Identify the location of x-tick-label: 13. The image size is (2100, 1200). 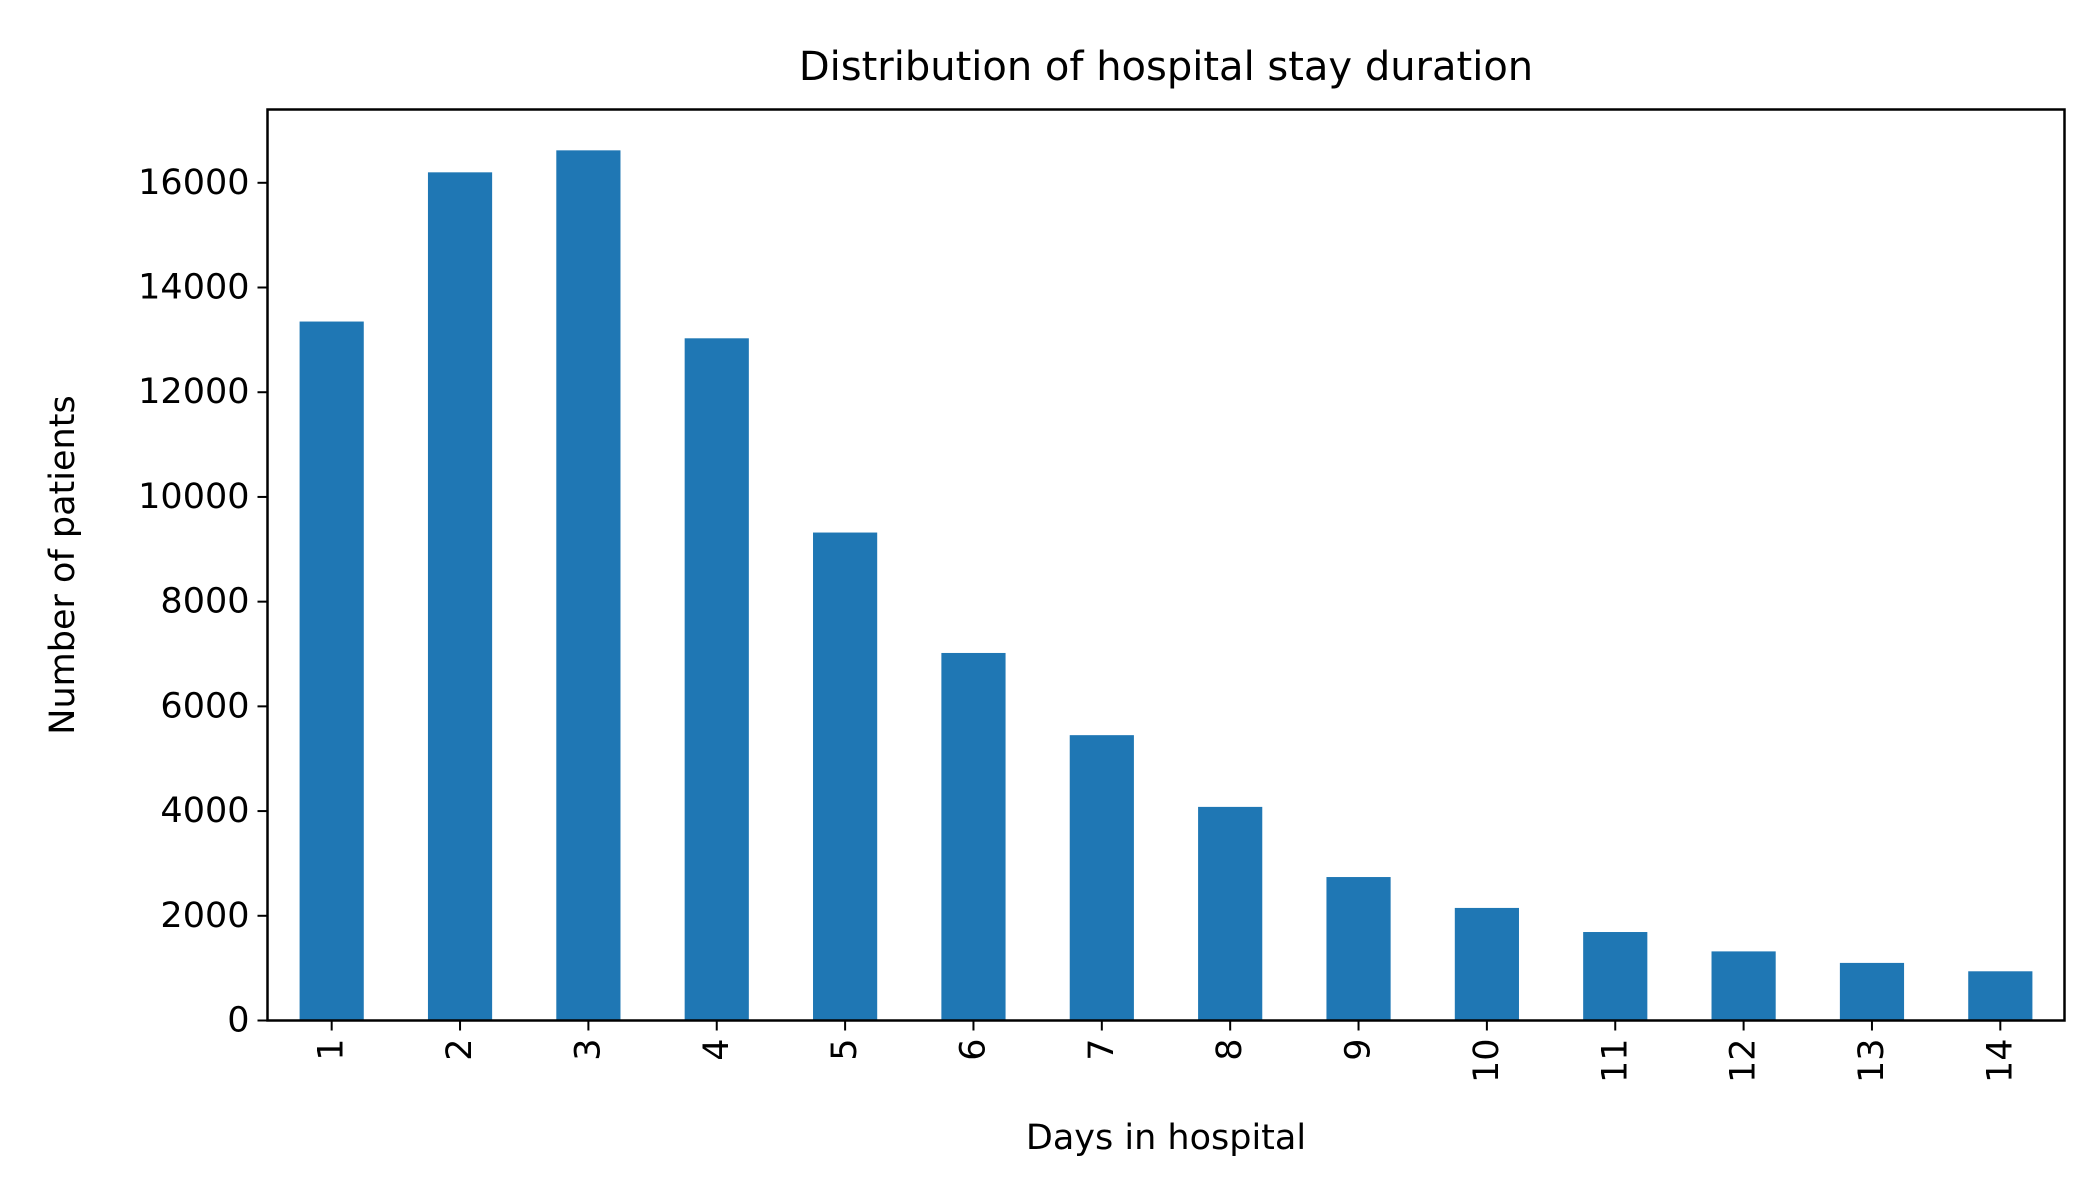
(1872, 1061).